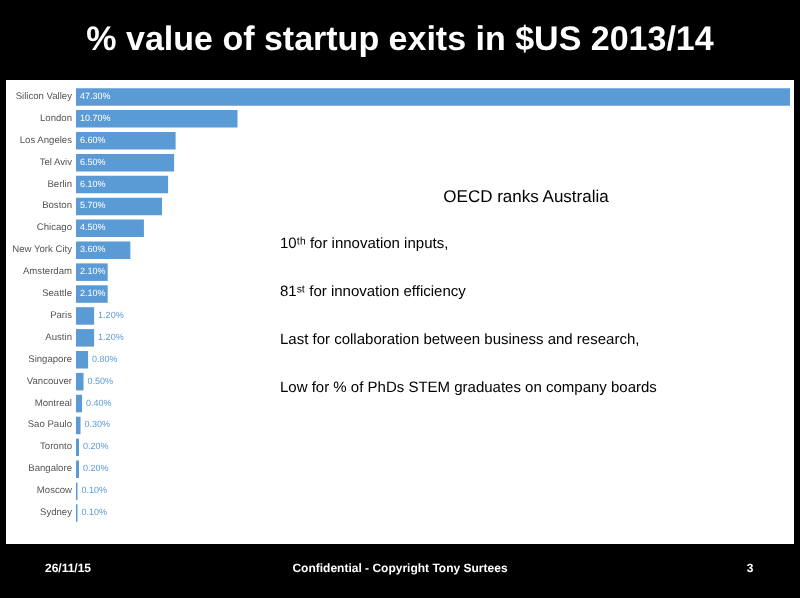 The width and height of the screenshot is (800, 598). I want to click on annotation: OECD ranks Australia, so click(526, 196).